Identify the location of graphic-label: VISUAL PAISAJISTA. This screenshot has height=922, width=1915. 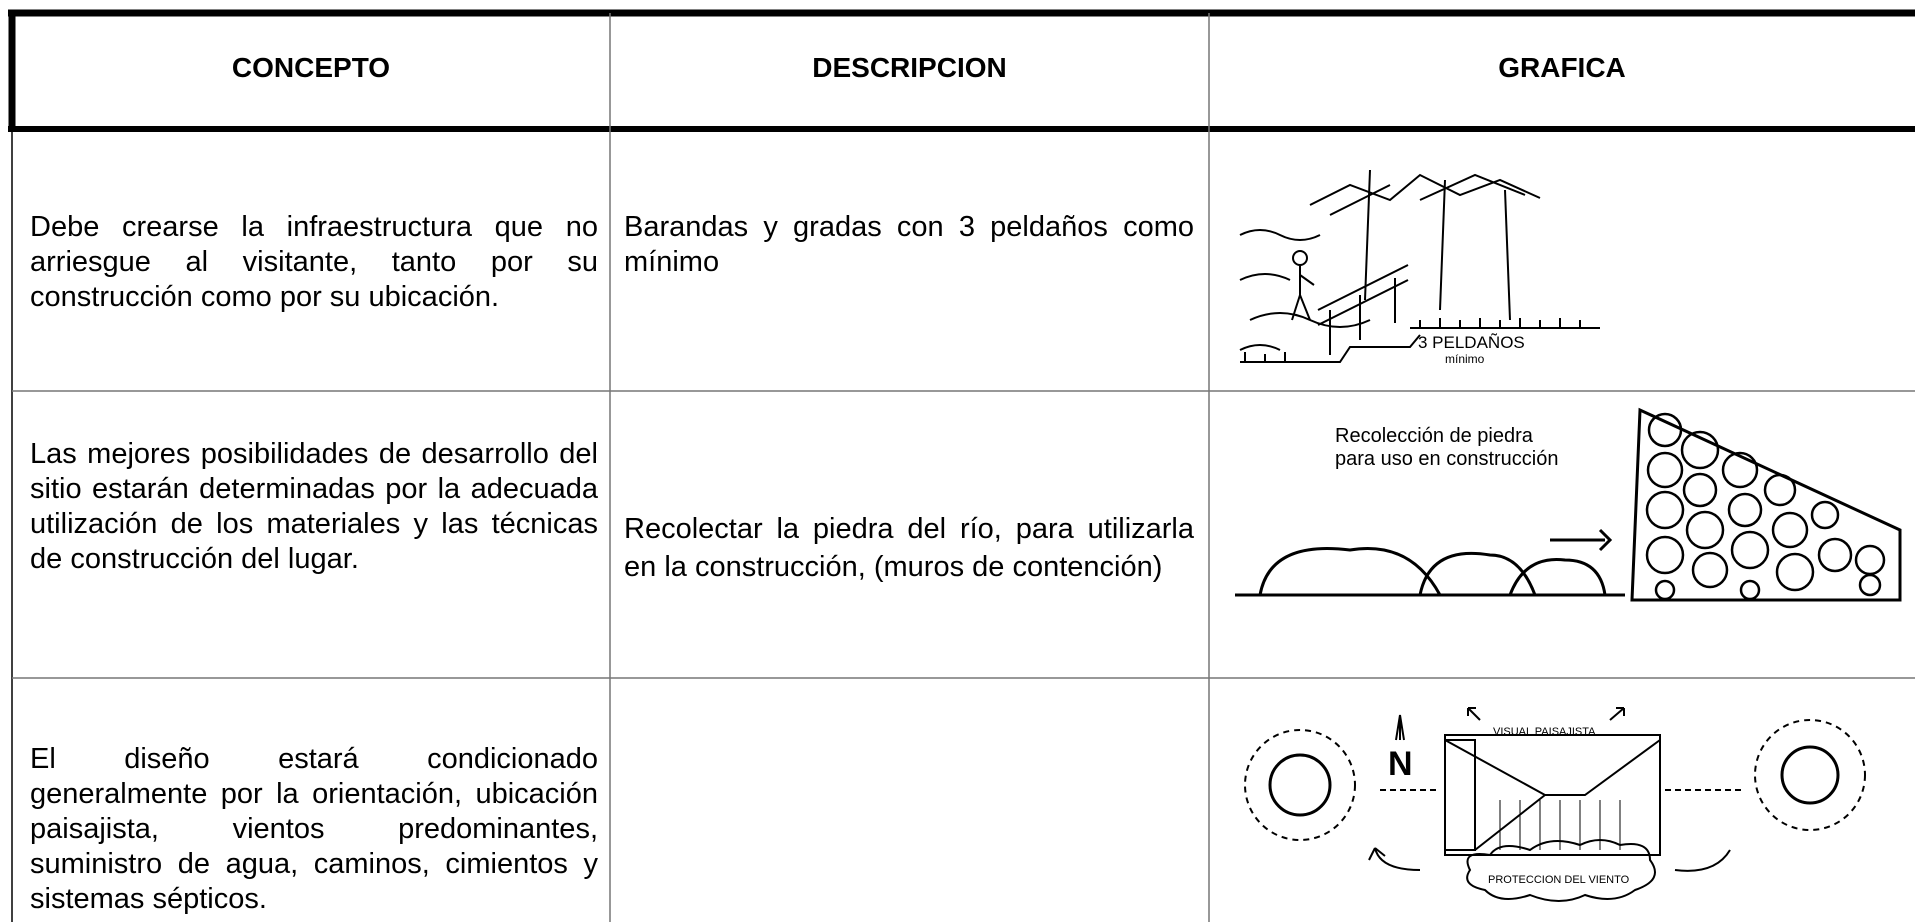
(1544, 732).